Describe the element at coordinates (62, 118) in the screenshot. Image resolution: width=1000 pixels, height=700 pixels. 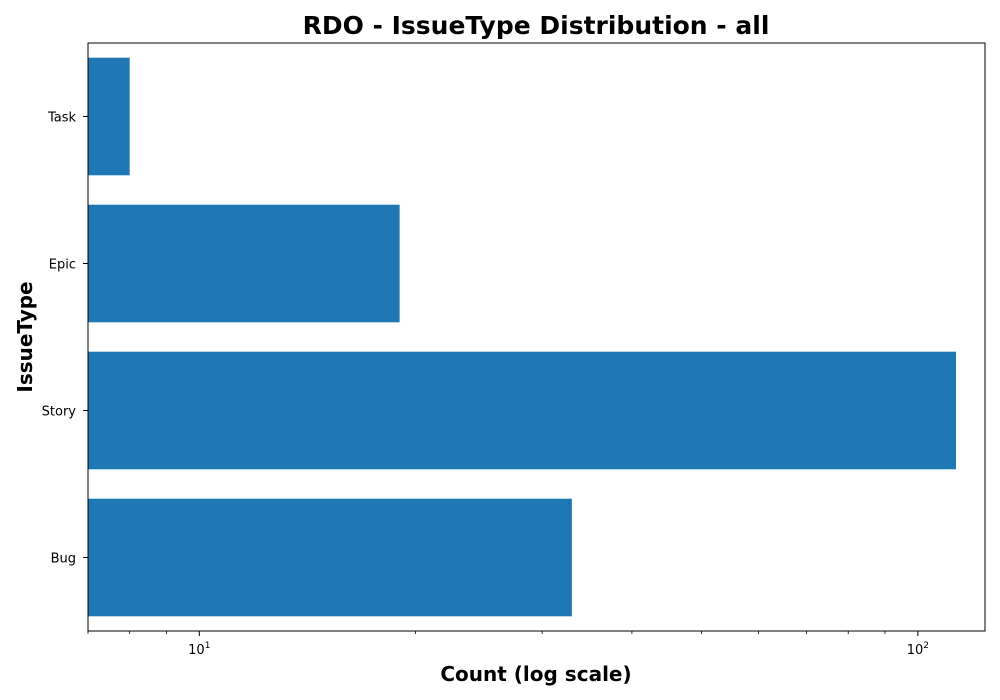
I see `y-tick-label: Task` at that location.